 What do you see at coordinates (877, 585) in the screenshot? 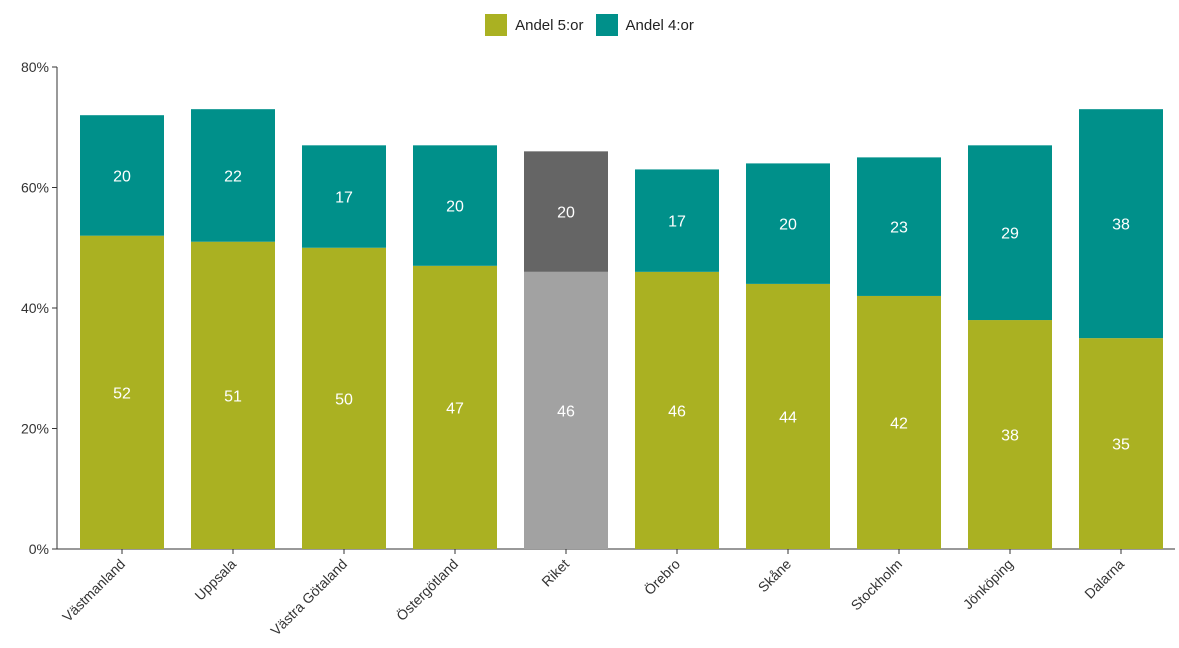
I see `x-tick-label: Stockholm` at bounding box center [877, 585].